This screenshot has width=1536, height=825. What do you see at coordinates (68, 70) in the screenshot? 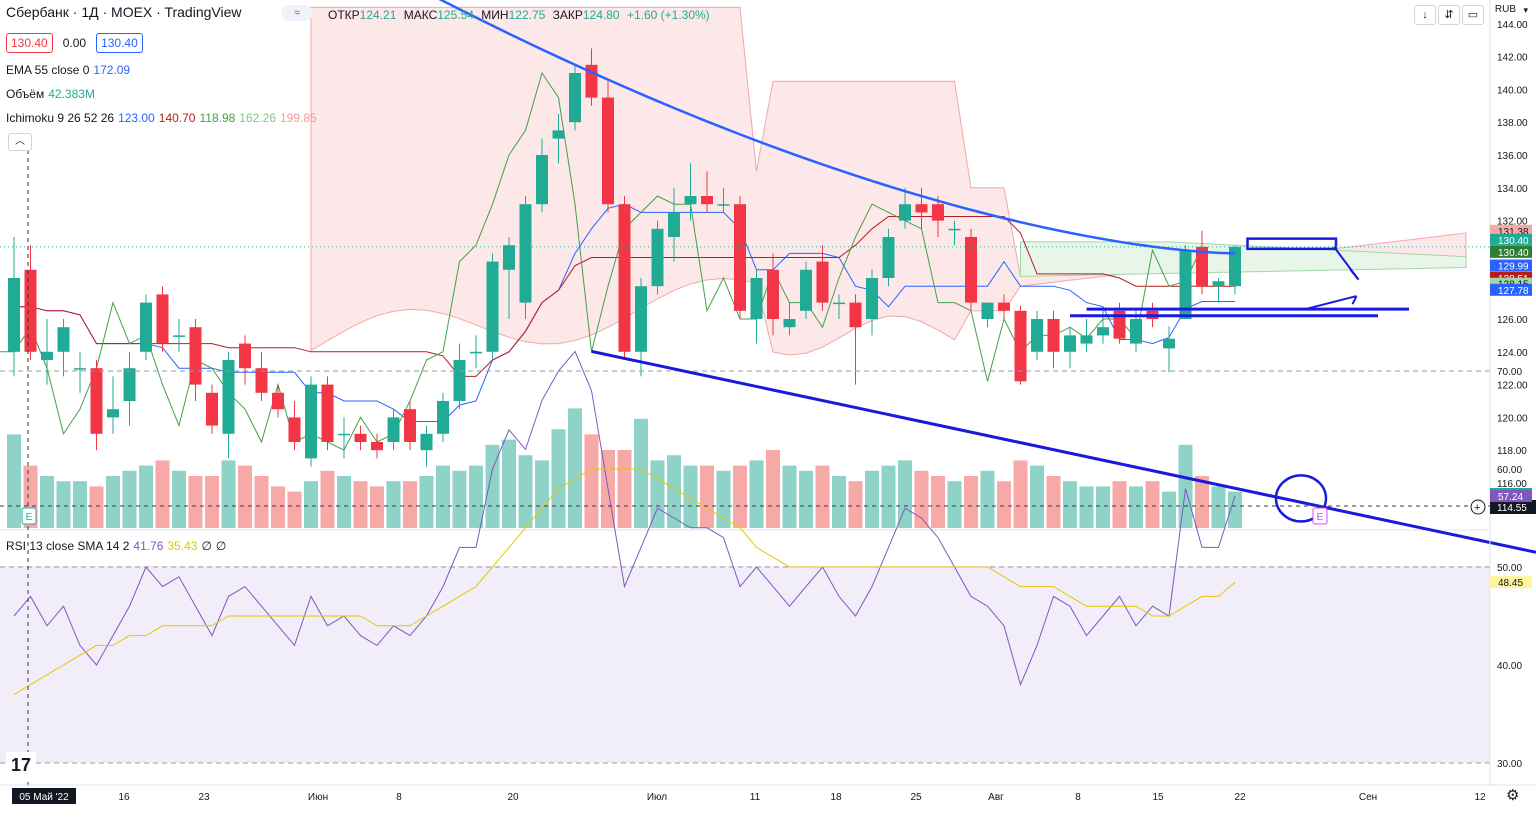
I see `ema-legend: EMA 55 close 0 172.09` at bounding box center [68, 70].